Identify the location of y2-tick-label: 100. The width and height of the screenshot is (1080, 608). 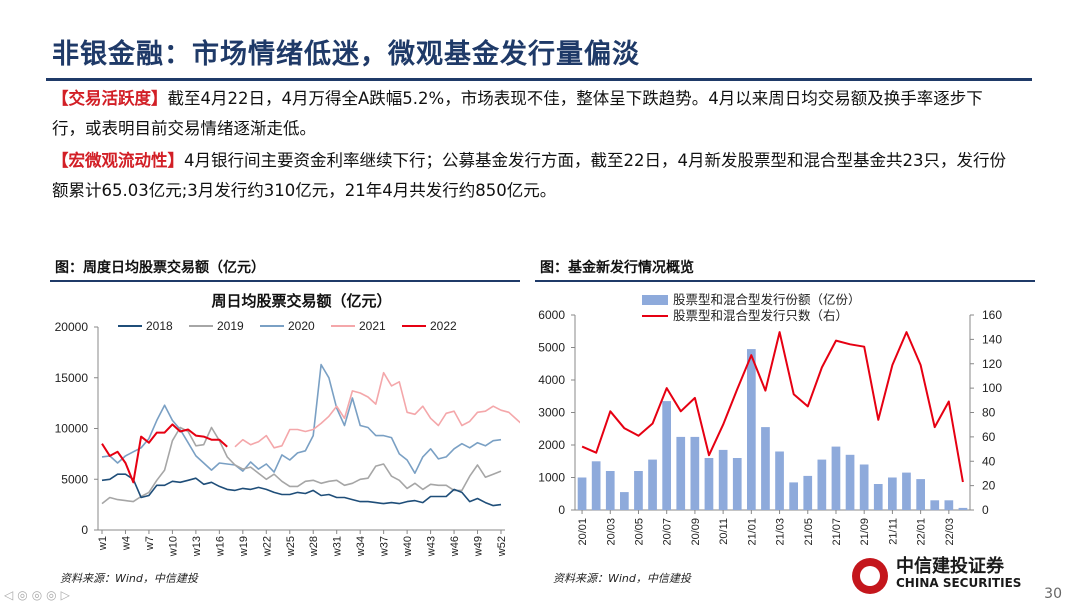
(992, 388).